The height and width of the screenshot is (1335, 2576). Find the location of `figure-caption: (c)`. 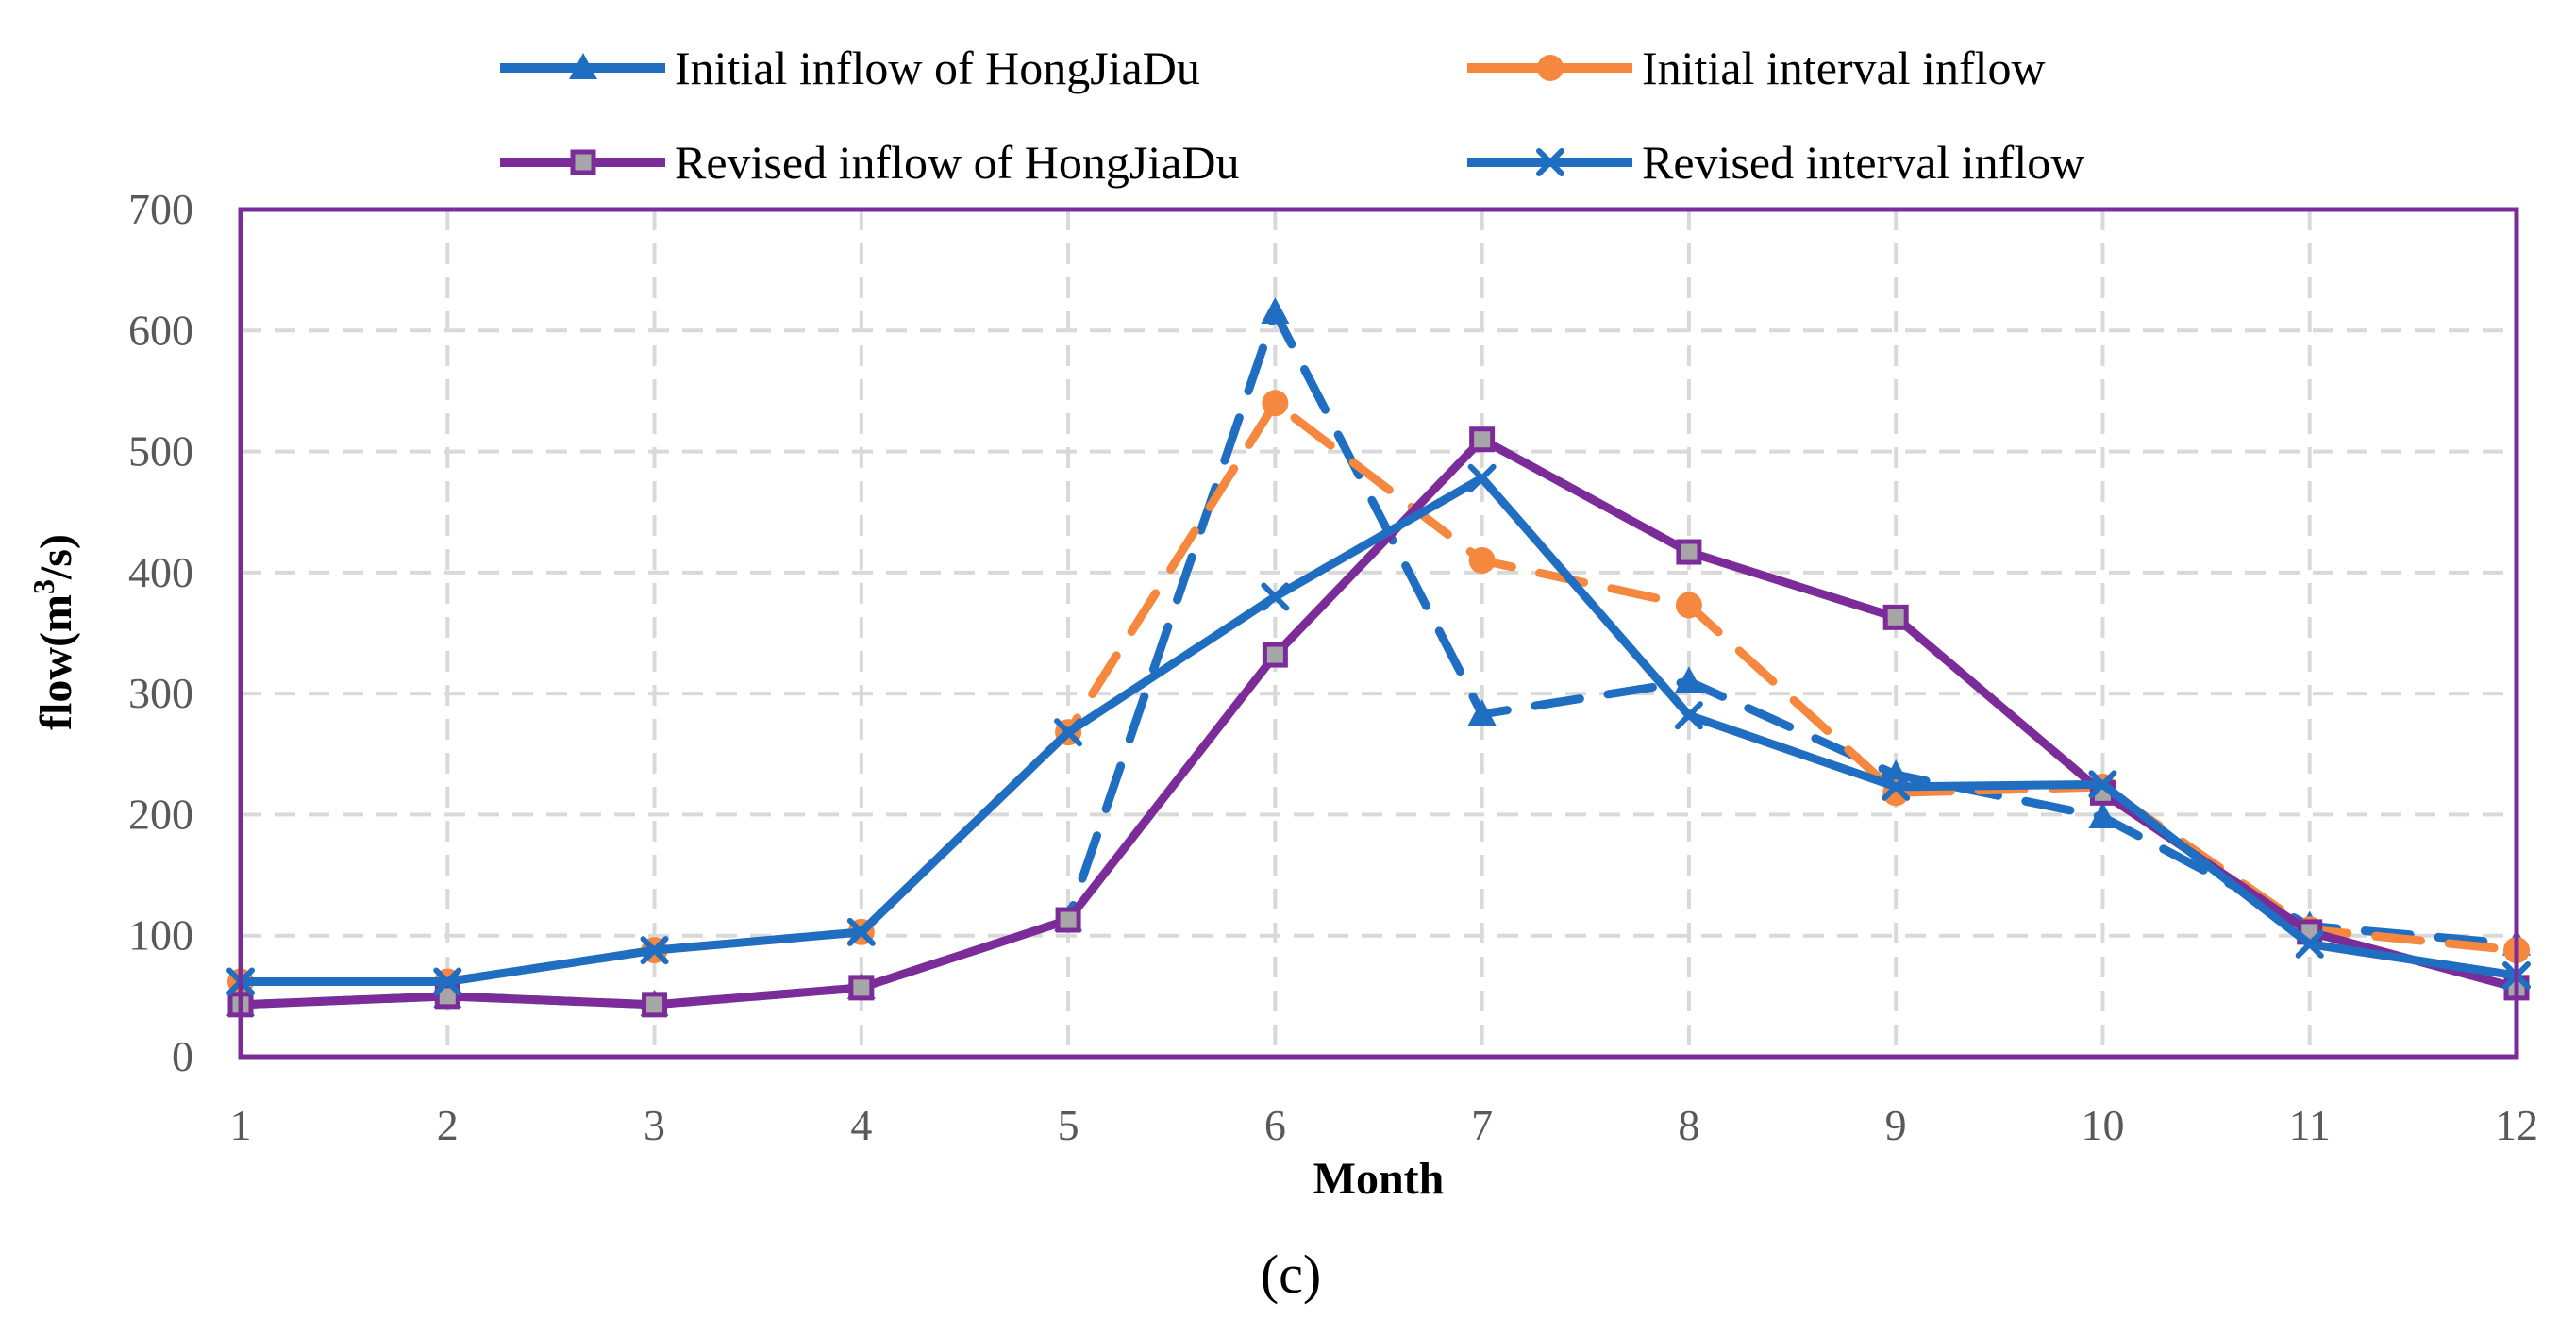

figure-caption: (c) is located at coordinates (1291, 1274).